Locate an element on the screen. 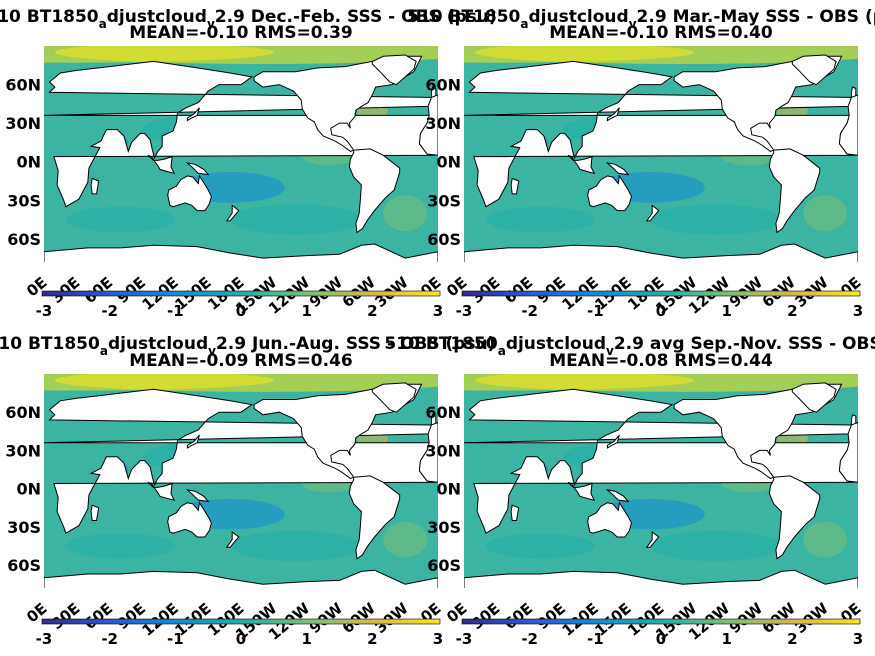  panel-title-title-mid: djustcloud is located at coordinates (579, 17).